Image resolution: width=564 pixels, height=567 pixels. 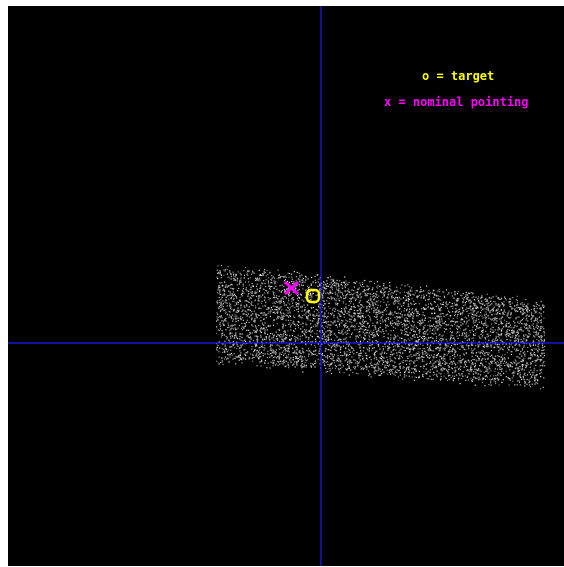 I want to click on legend-target-label: o = target, so click(x=458, y=76).